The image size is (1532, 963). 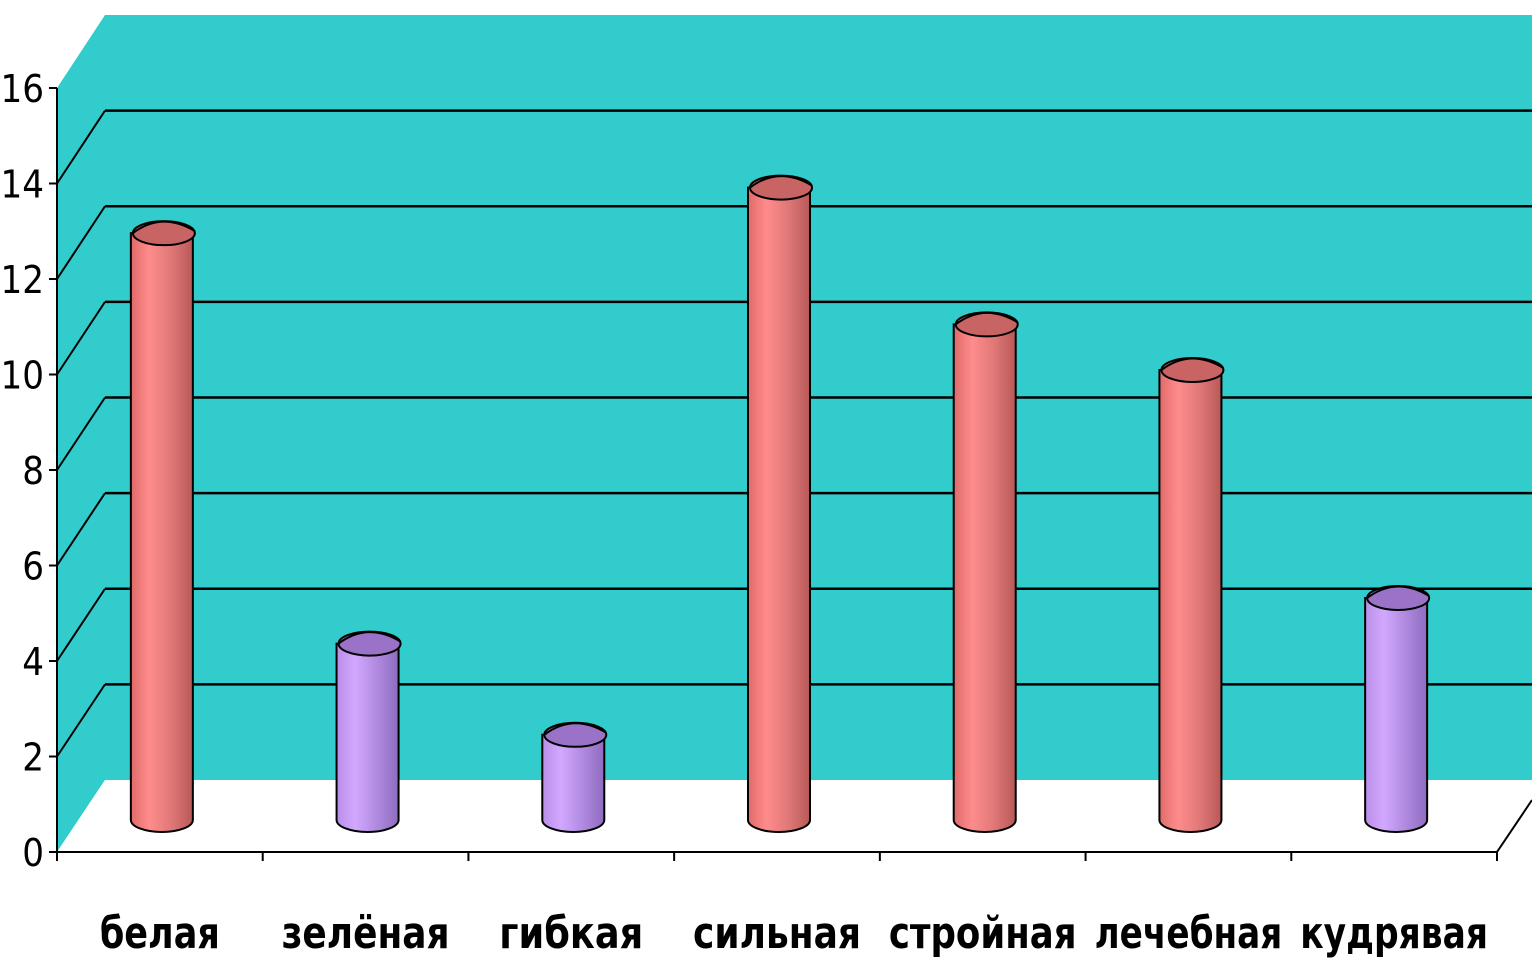 I want to click on y-tick-label: 16, so click(x=23, y=89).